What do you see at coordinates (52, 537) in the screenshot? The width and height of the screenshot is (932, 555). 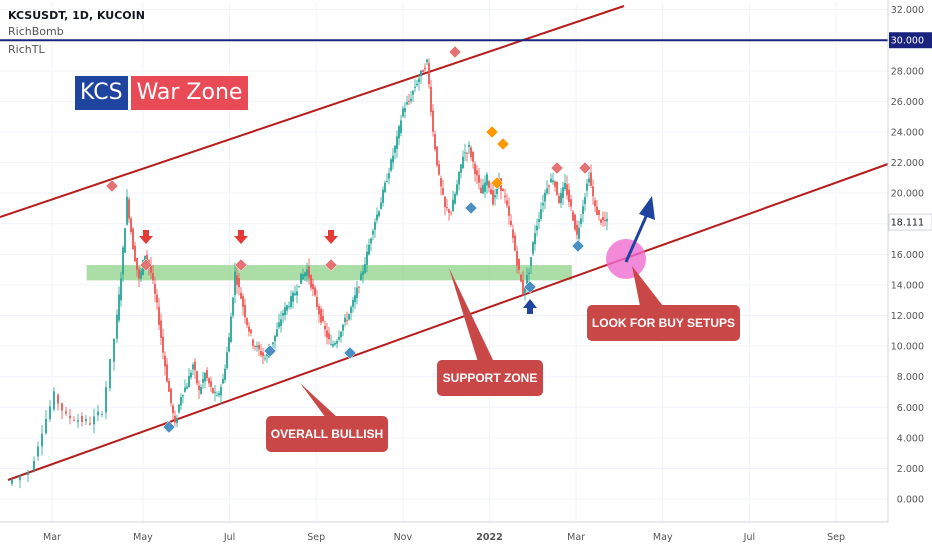 I see `x-tick-label: Mar` at bounding box center [52, 537].